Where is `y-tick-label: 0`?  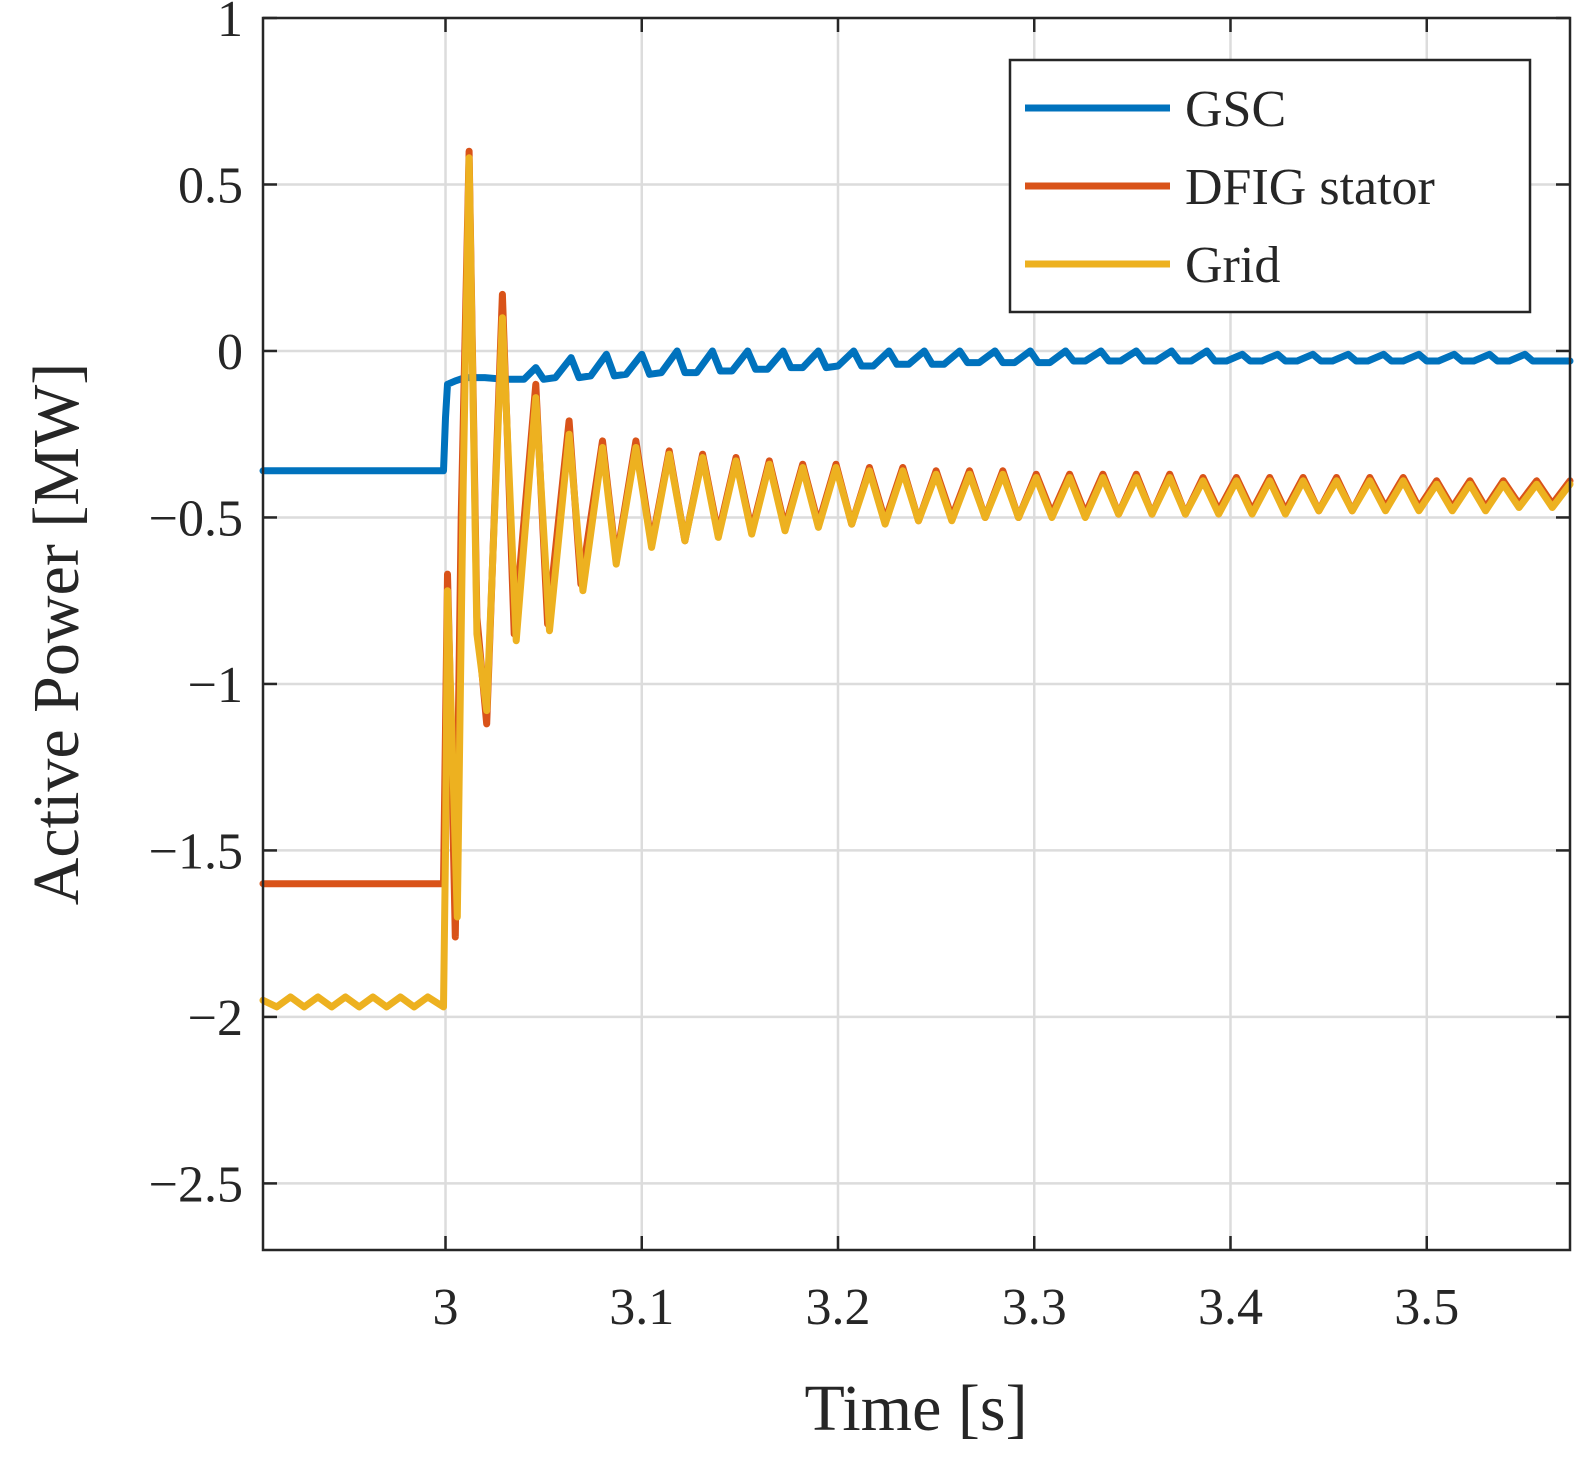
y-tick-label: 0 is located at coordinates (230, 352).